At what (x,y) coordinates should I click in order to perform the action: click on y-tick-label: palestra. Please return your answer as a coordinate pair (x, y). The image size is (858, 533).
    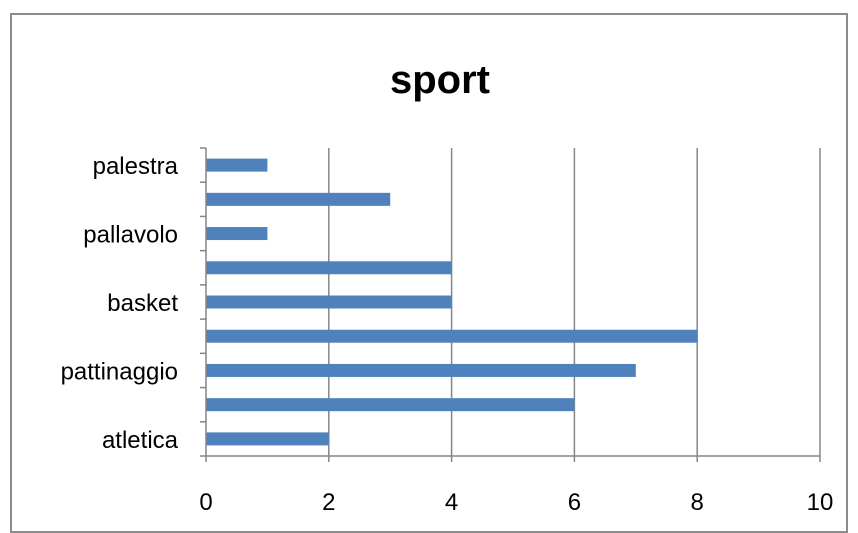
    Looking at the image, I should click on (136, 166).